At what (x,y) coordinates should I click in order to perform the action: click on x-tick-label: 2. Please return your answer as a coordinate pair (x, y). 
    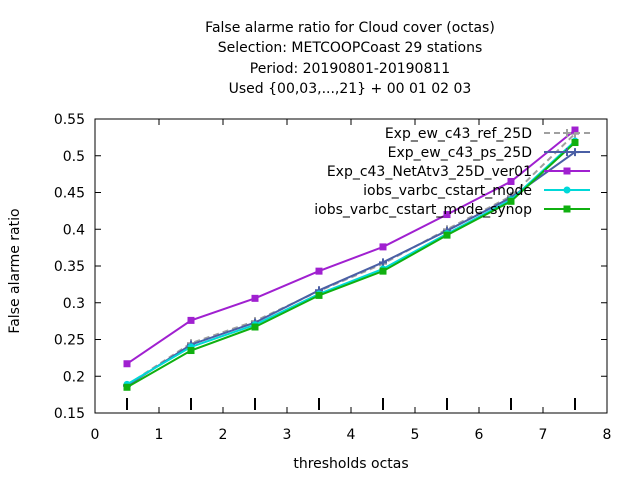
    Looking at the image, I should click on (223, 435).